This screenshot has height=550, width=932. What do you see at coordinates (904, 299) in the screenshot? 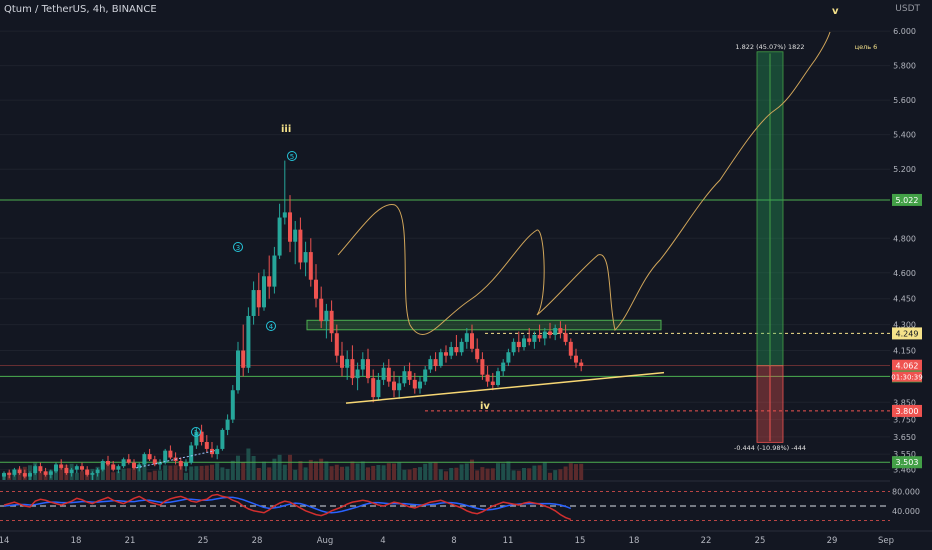
I see `y-tick-label: 4.450` at bounding box center [904, 299].